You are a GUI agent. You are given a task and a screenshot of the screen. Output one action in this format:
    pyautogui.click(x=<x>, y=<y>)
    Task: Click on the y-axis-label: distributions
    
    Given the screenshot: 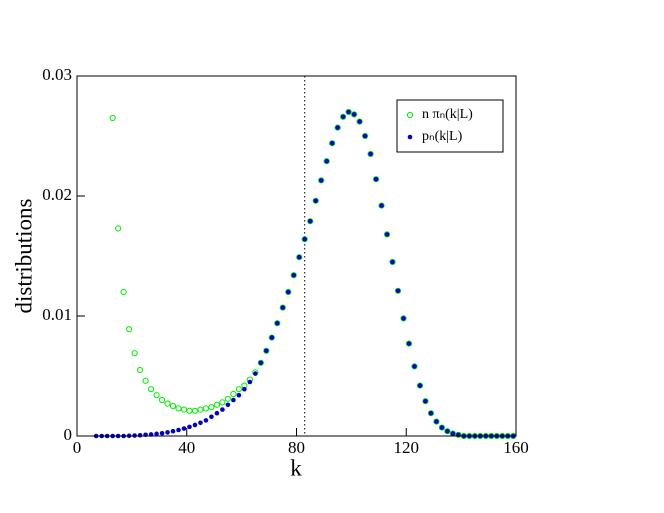 What is the action you would take?
    pyautogui.click(x=23, y=255)
    